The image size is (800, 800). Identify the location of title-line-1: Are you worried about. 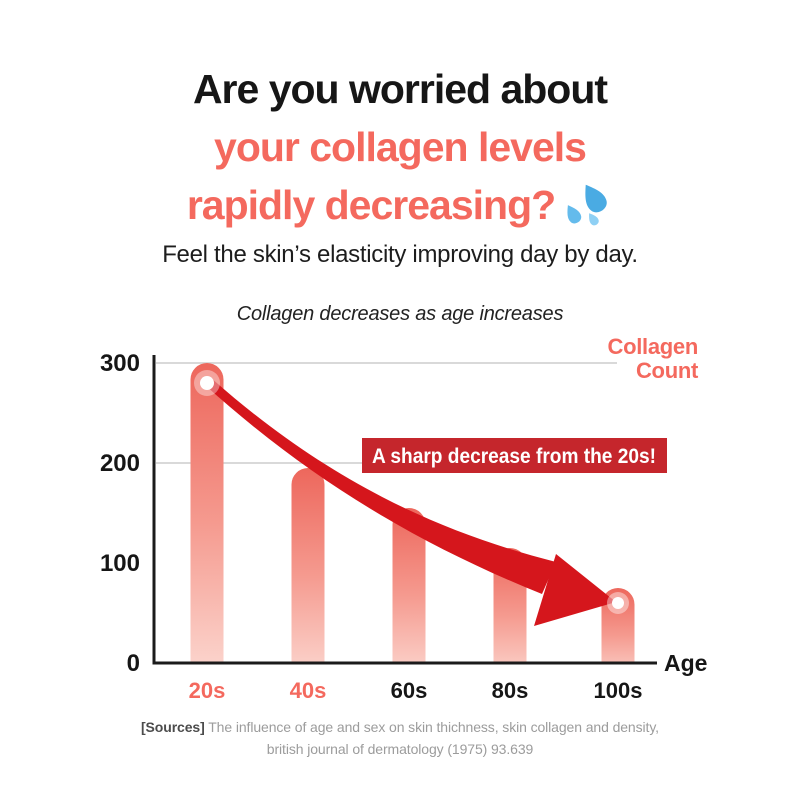
(400, 89).